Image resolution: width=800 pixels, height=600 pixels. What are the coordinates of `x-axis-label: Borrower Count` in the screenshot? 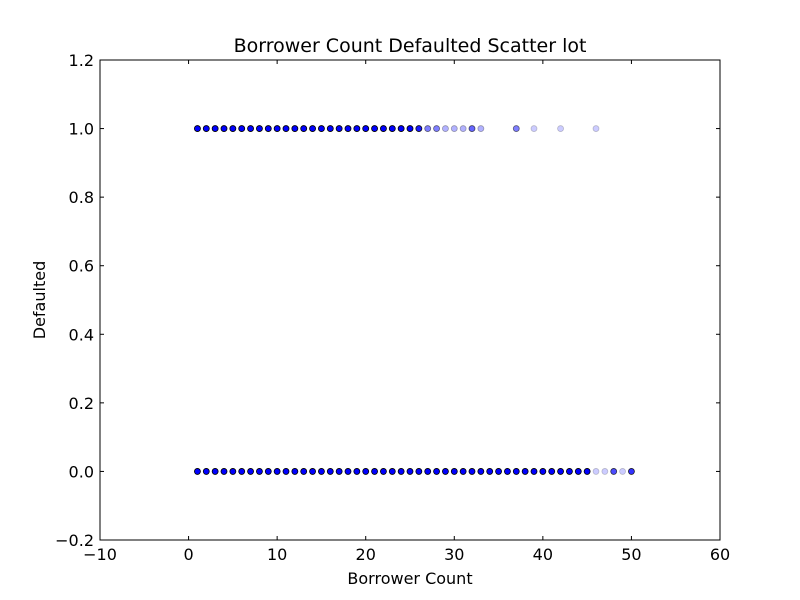 It's located at (409, 578).